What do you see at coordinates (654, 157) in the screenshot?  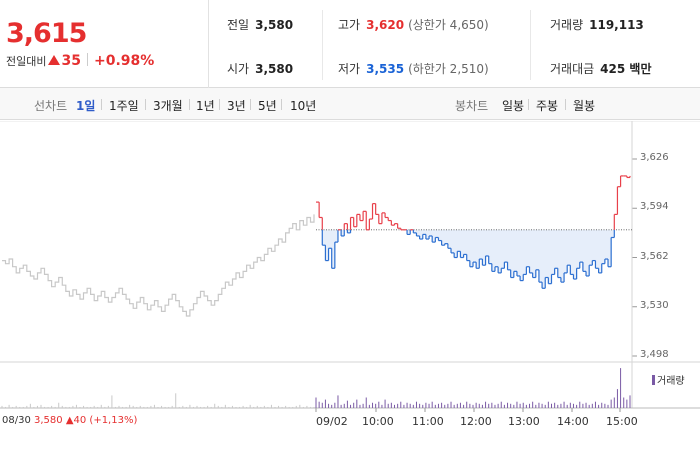 I see `y-tick-label: 3,626` at bounding box center [654, 157].